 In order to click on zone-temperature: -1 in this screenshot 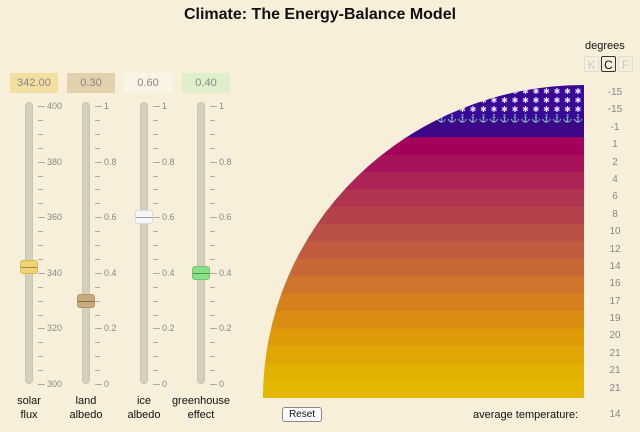, I will do `click(615, 127)`.